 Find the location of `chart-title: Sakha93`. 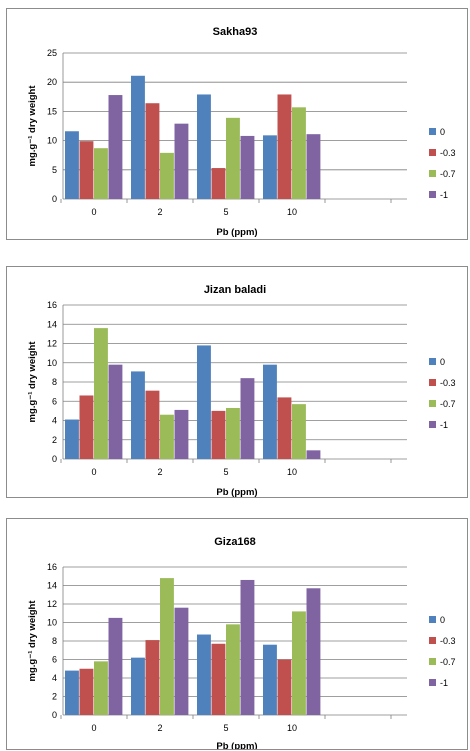

chart-title: Sakha93 is located at coordinates (235, 32).